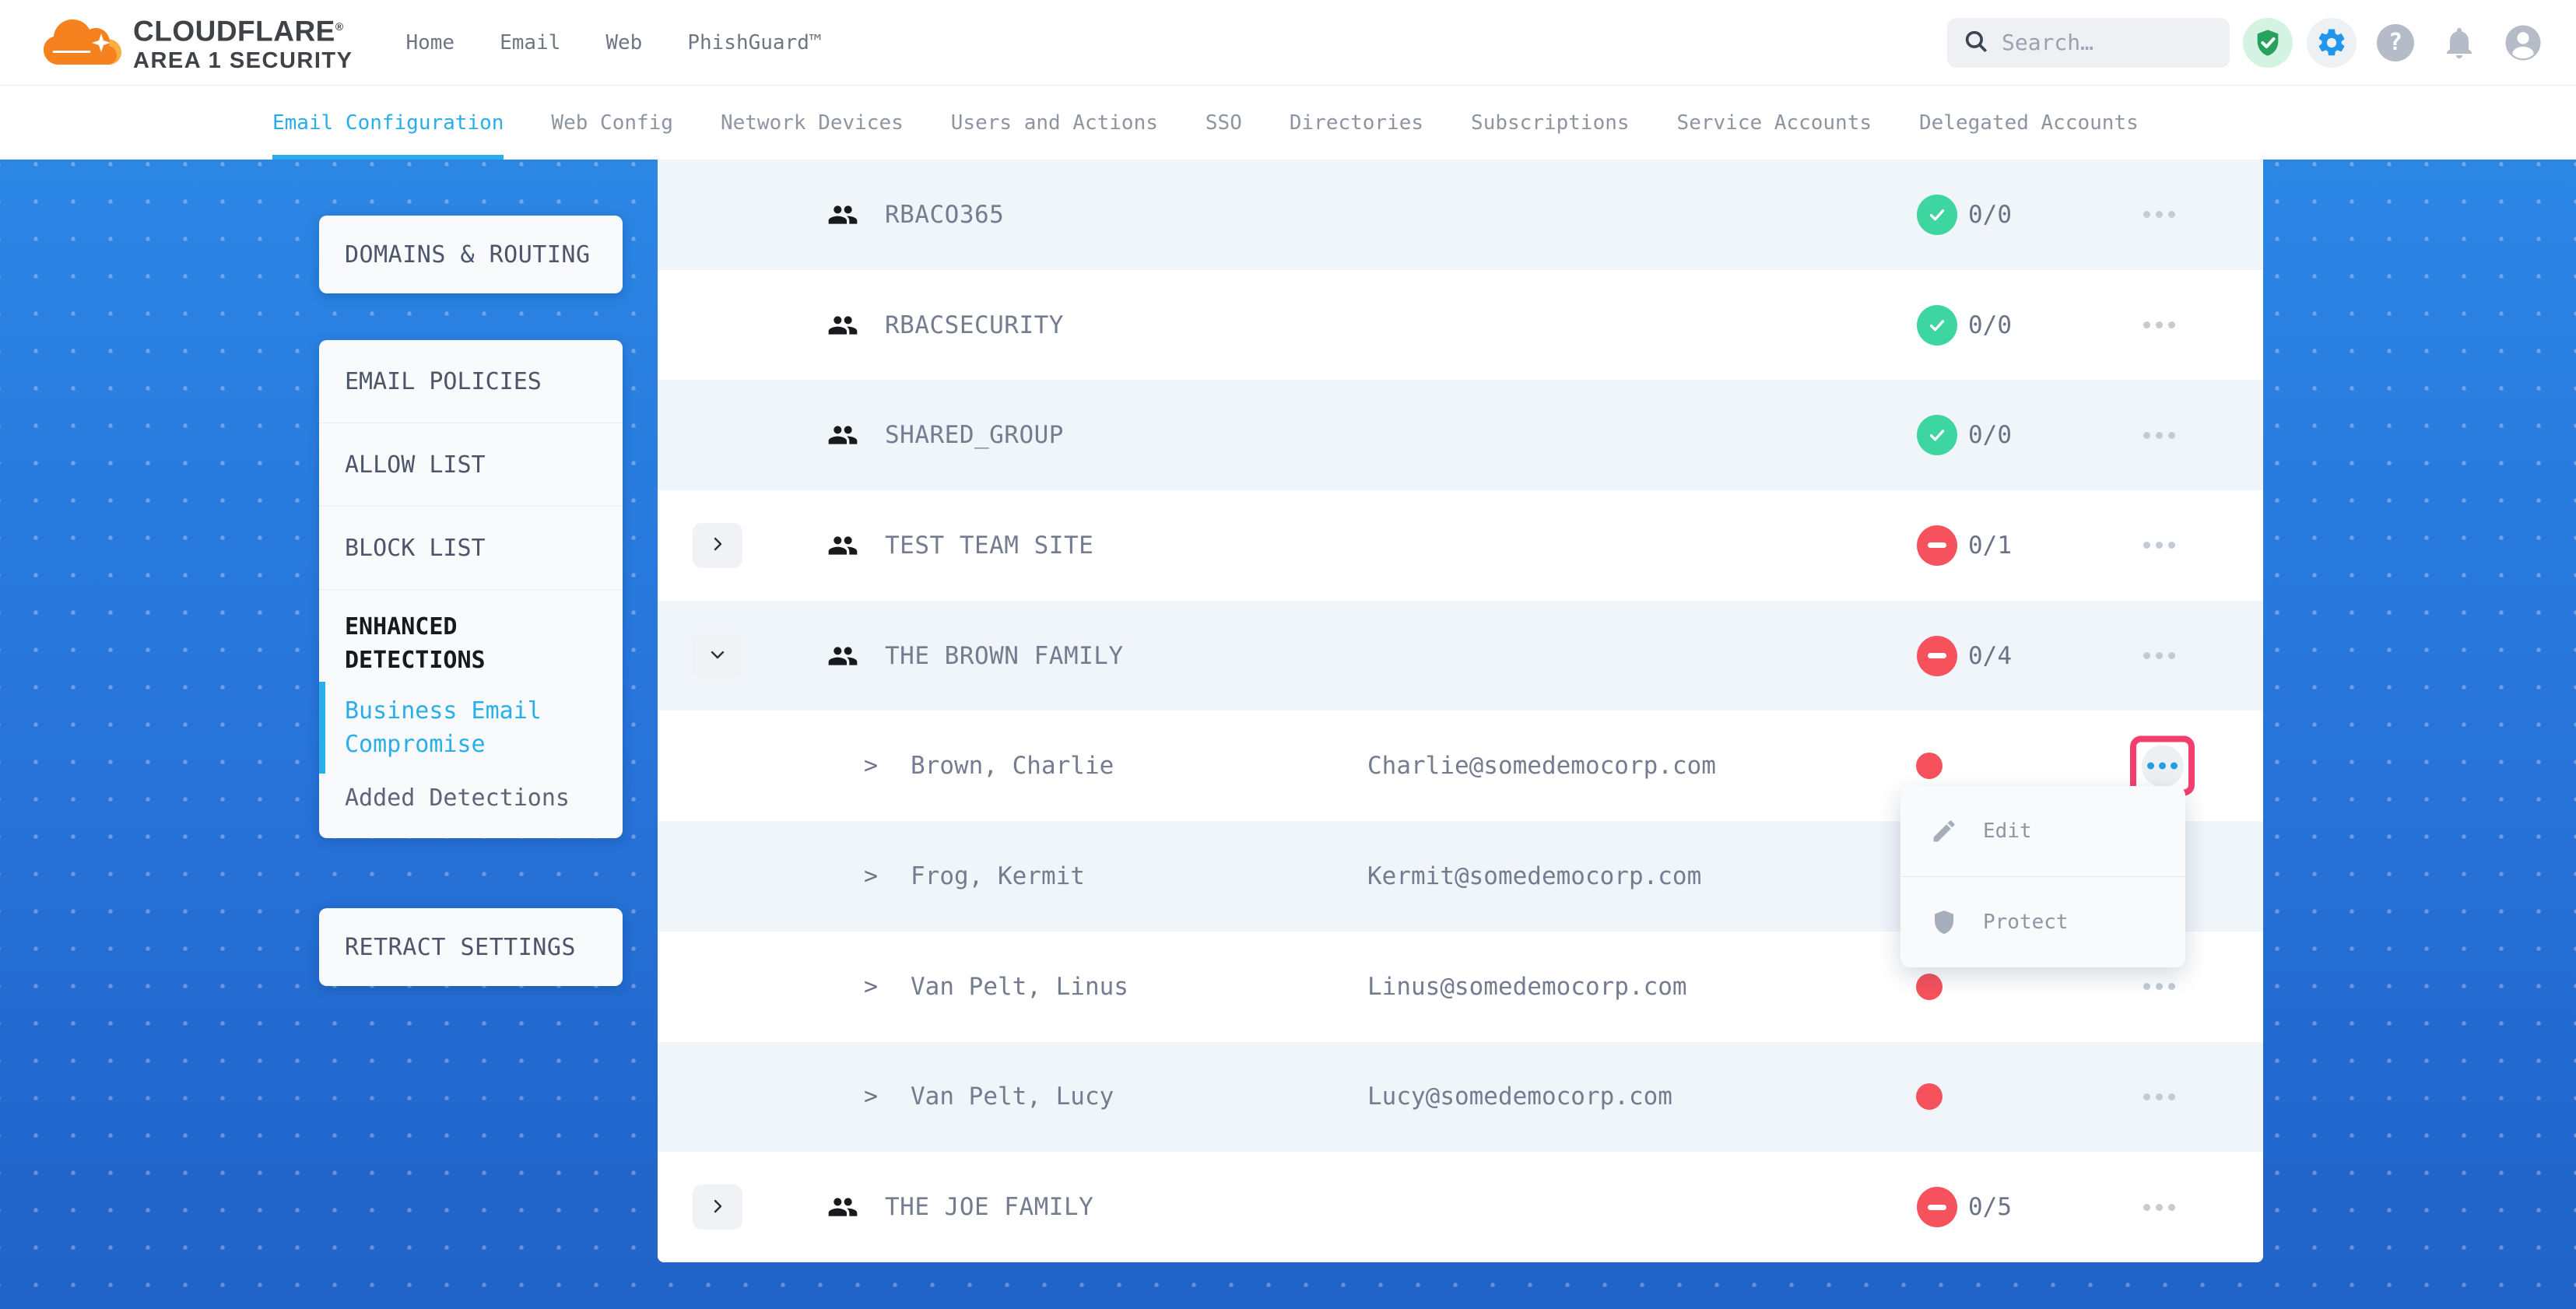  What do you see at coordinates (1542, 766) in the screenshot?
I see `member-email: Charlie@somedemocorp.com` at bounding box center [1542, 766].